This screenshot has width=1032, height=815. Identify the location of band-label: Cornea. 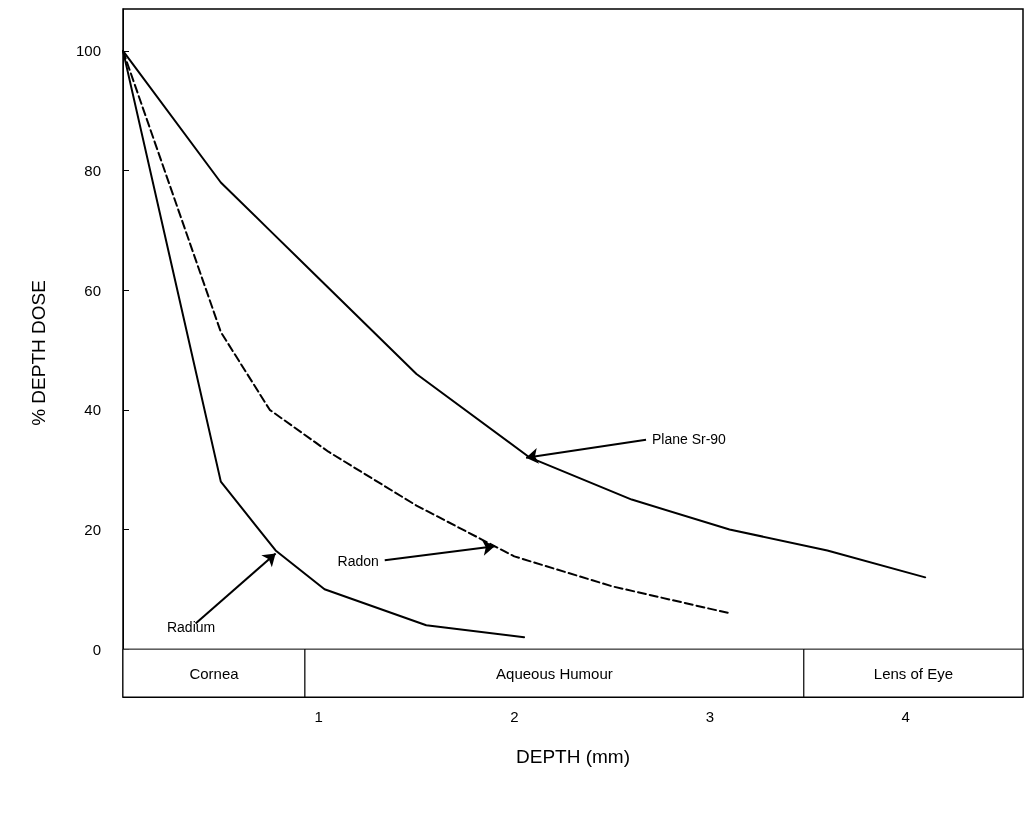
(214, 673).